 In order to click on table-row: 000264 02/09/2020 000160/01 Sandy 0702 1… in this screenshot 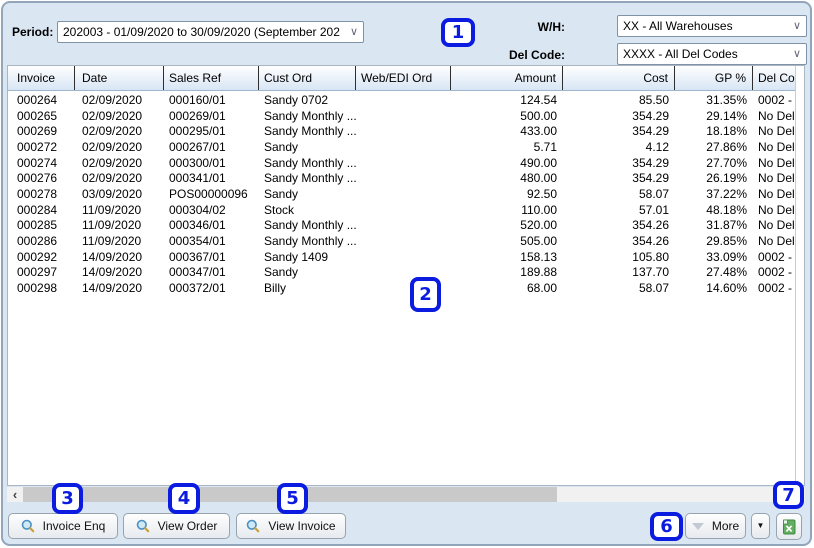, I will do `click(401, 100)`.